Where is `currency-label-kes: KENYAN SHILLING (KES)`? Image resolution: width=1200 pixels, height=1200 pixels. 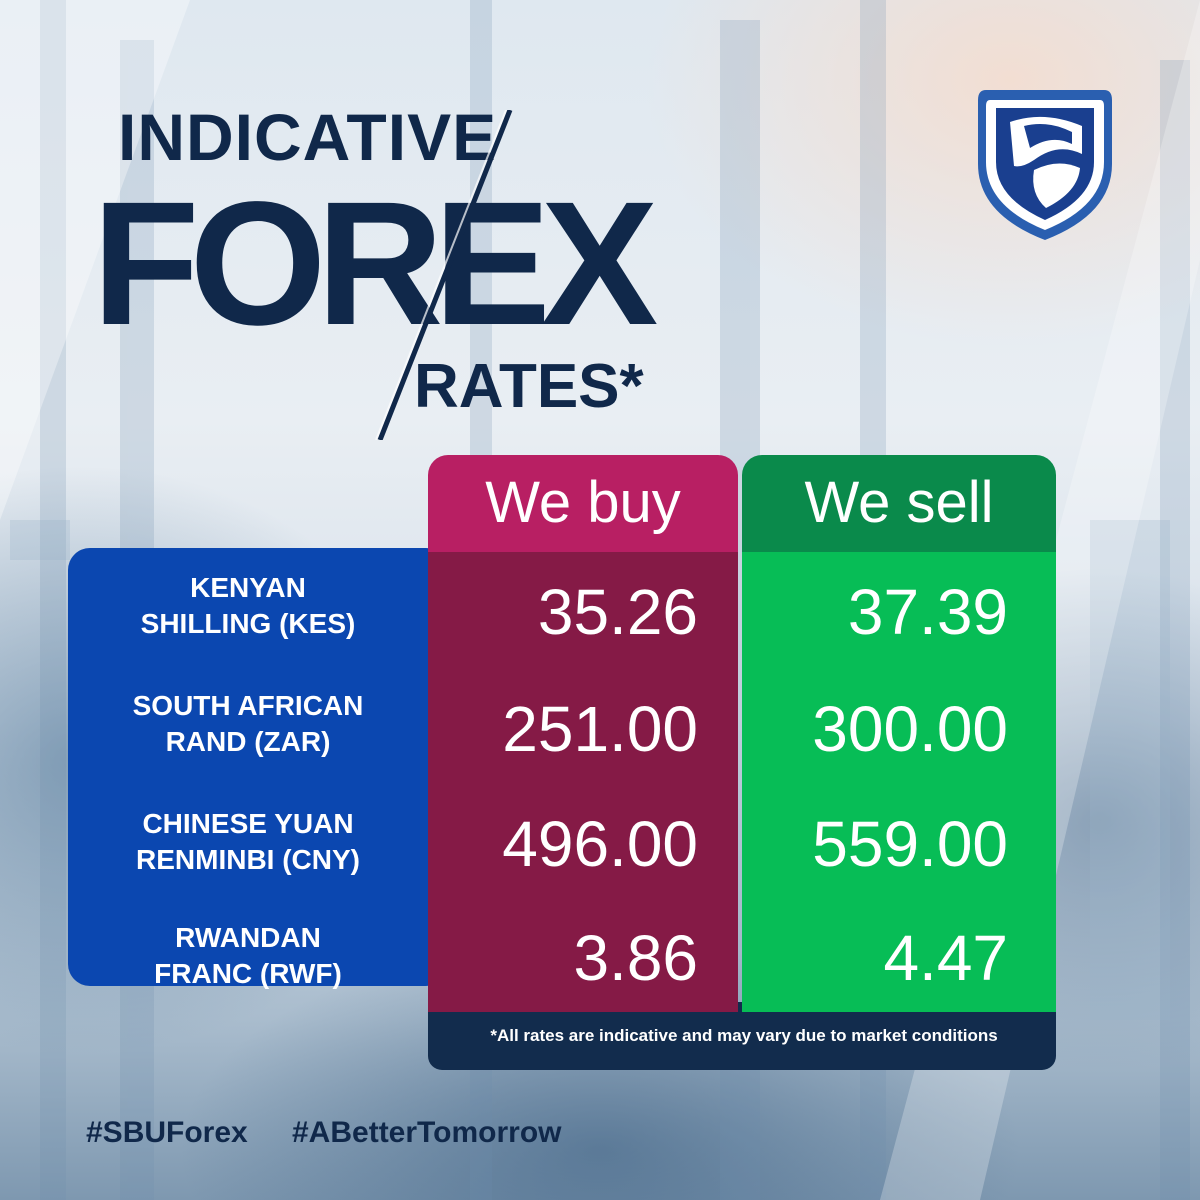
currency-label-kes: KENYAN SHILLING (KES) is located at coordinates (248, 605).